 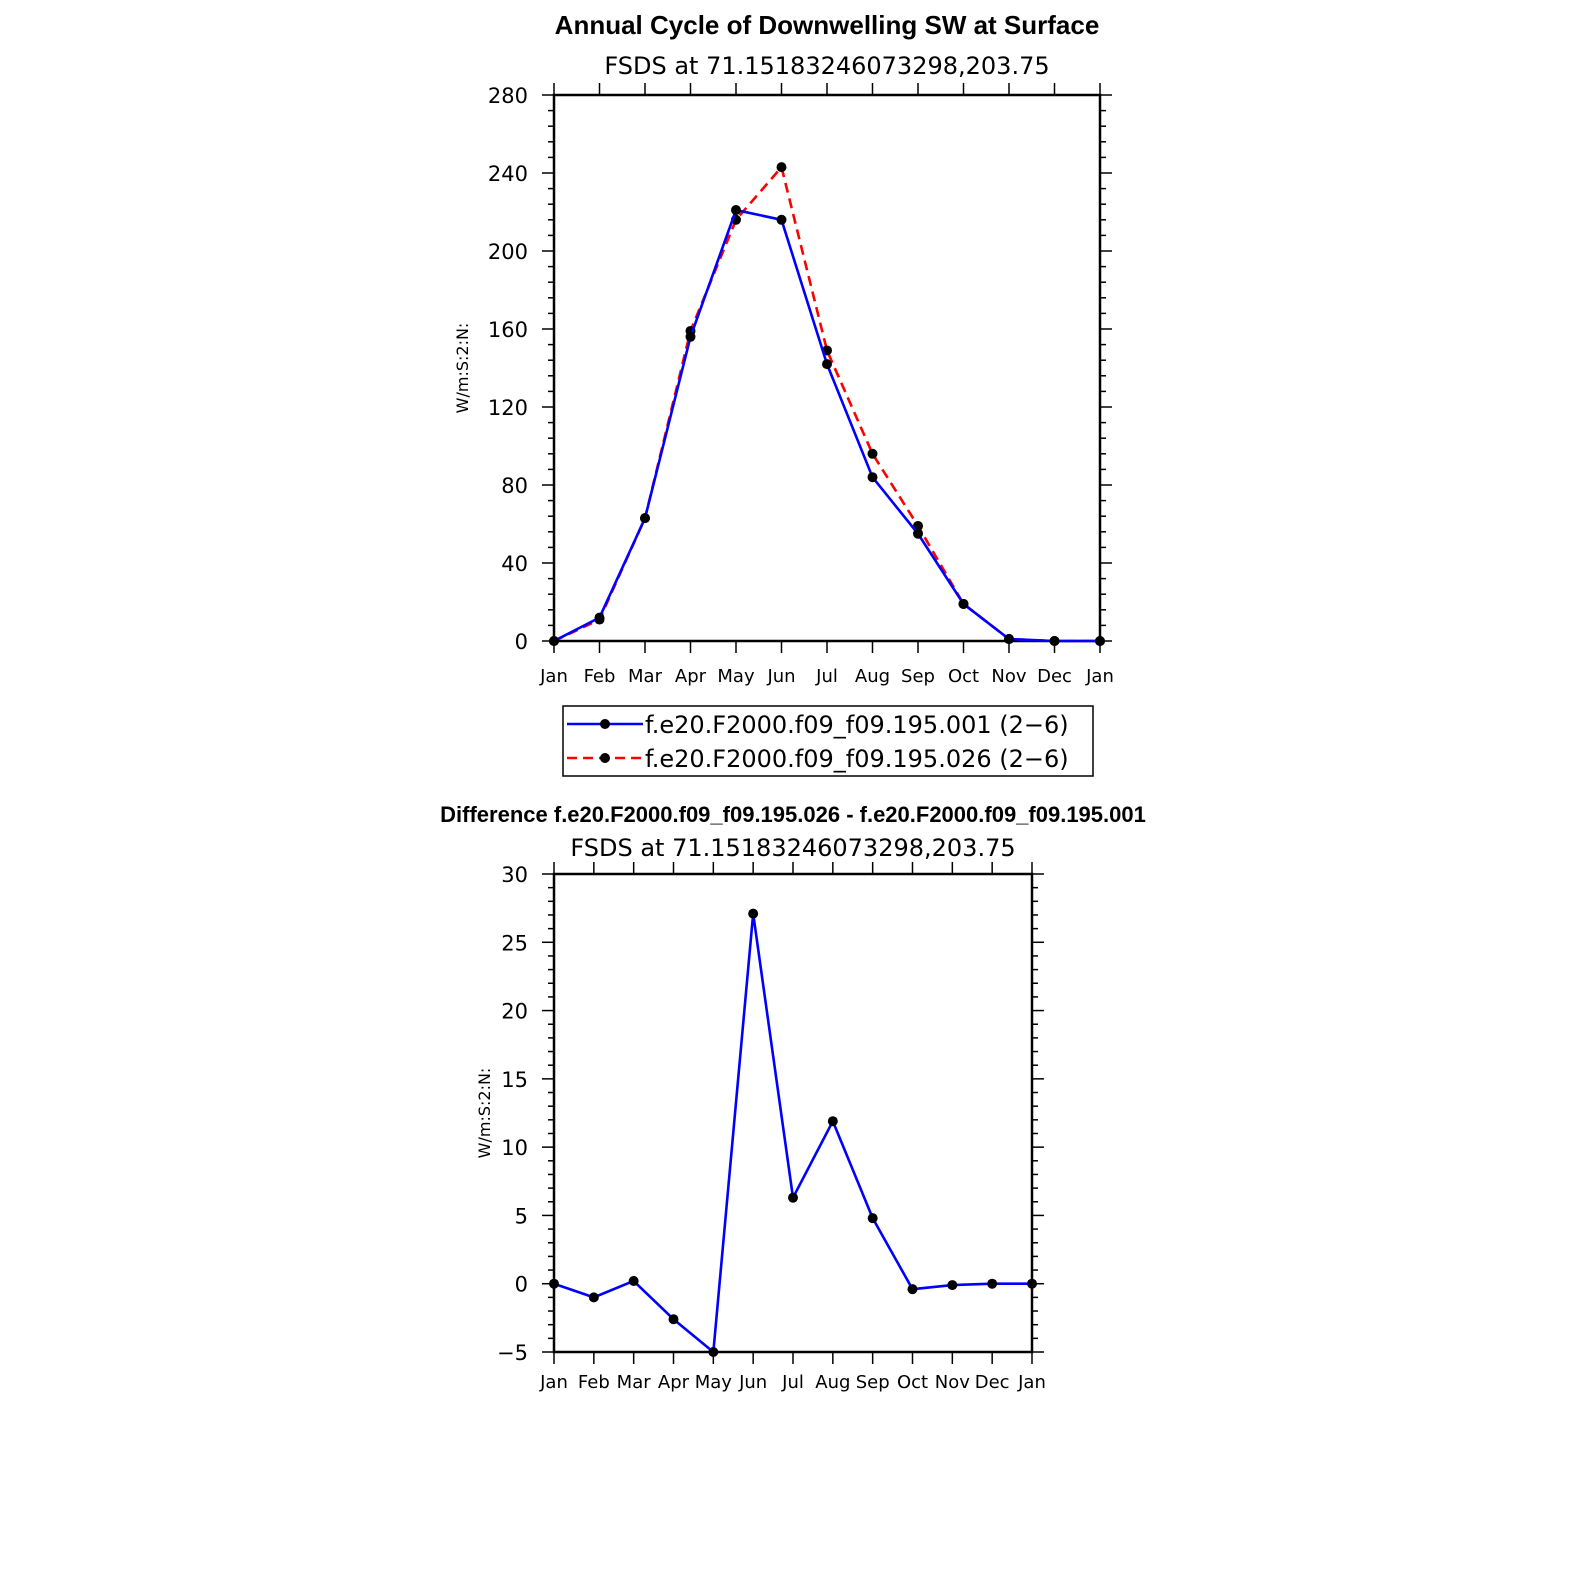 What do you see at coordinates (857, 759) in the screenshot?
I see `legend-label-2: f.e20.F2000.f09_f09.195.026 (2−6)` at bounding box center [857, 759].